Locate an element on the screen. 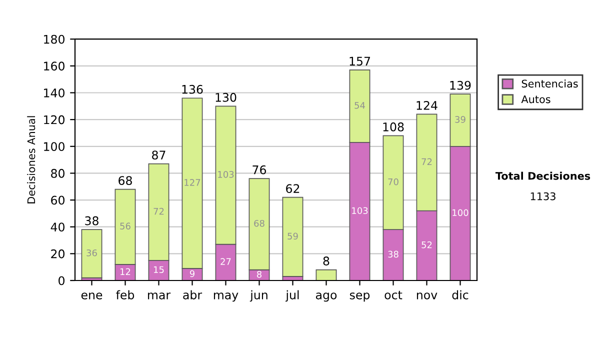  data-label: 52 is located at coordinates (427, 244).